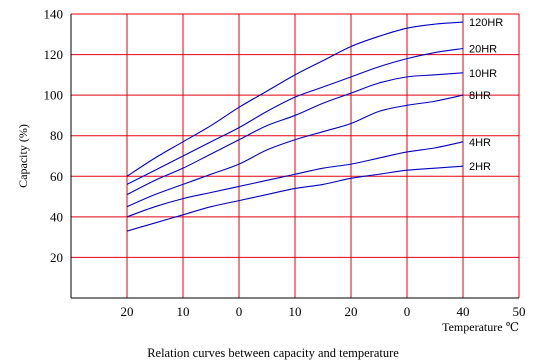 The height and width of the screenshot is (364, 541). What do you see at coordinates (463, 311) in the screenshot?
I see `x-tick-label: 40` at bounding box center [463, 311].